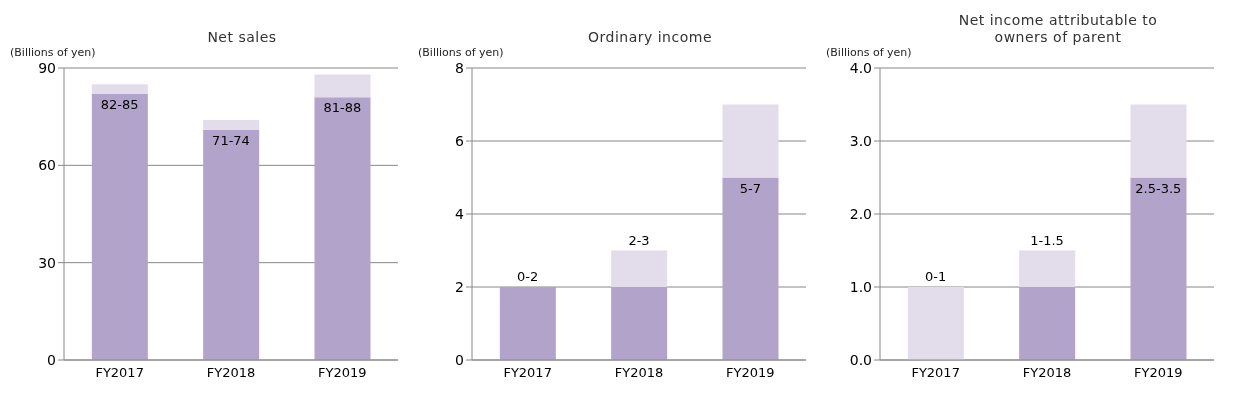  What do you see at coordinates (47, 165) in the screenshot?
I see `y-tick-label: 60` at bounding box center [47, 165].